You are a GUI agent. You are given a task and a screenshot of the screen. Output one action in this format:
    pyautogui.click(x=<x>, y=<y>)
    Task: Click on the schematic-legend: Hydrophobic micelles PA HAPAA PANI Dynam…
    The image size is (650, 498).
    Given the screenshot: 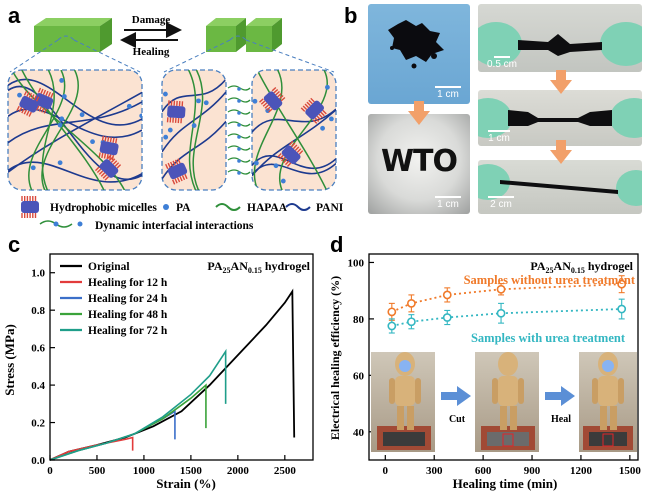 What is the action you would take?
    pyautogui.click(x=182, y=214)
    